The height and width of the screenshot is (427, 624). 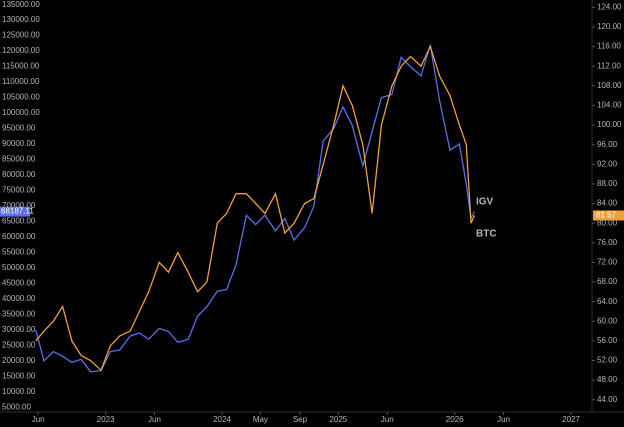 I want to click on y2-tick-label: 56.00, so click(x=607, y=340).